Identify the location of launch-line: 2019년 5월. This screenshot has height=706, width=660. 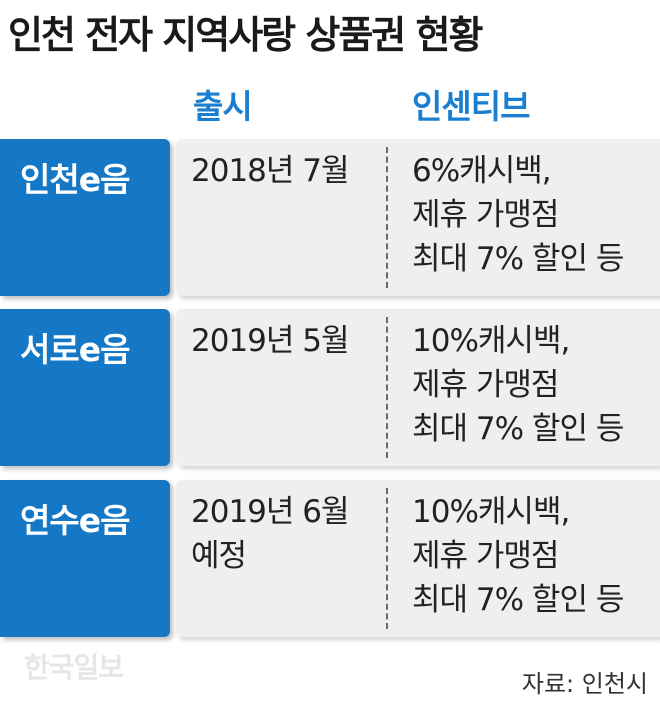
(270, 341).